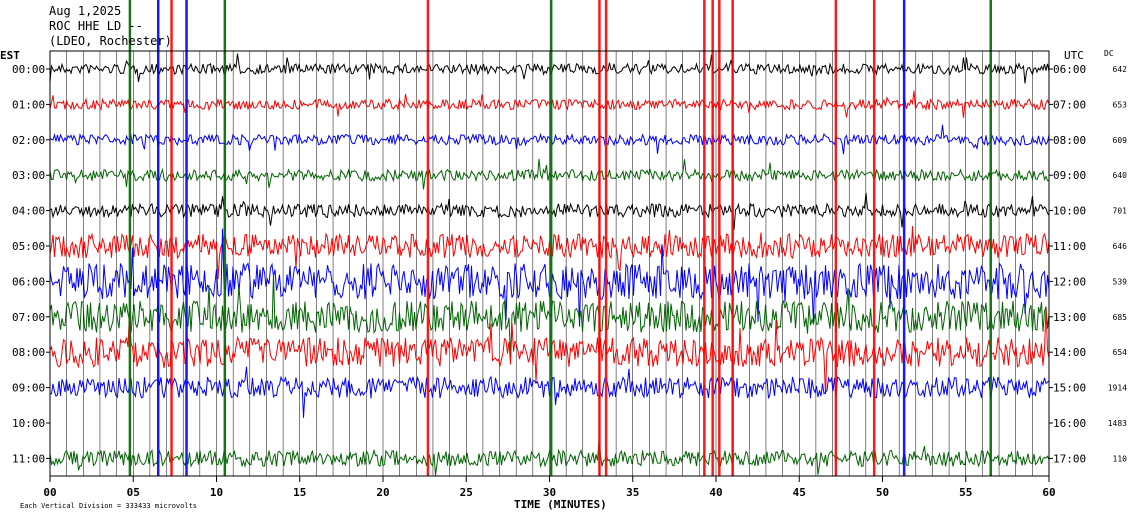 The width and height of the screenshot is (1130, 519). Describe the element at coordinates (1069, 140) in the screenshot. I see `utc-hour-label: 08:00` at that location.